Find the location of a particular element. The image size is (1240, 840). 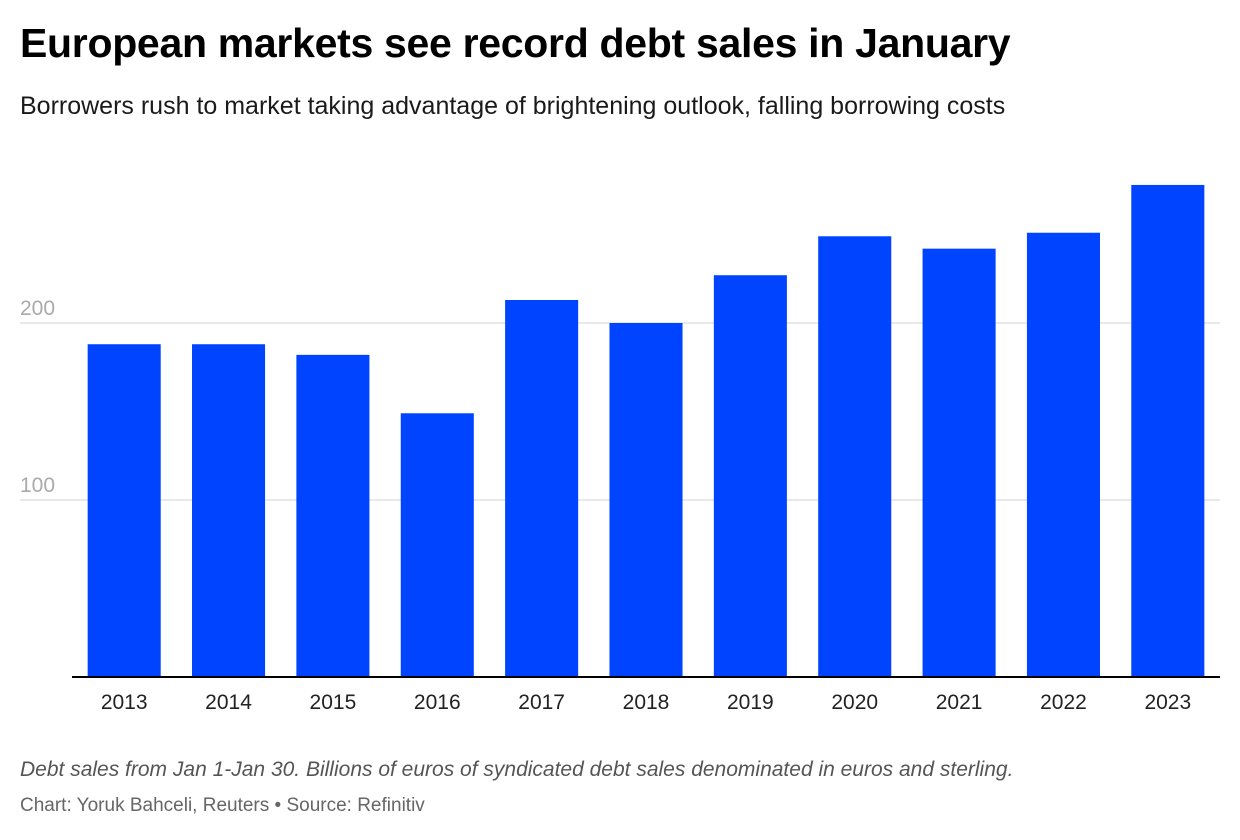

bar-2016 is located at coordinates (437, 545).